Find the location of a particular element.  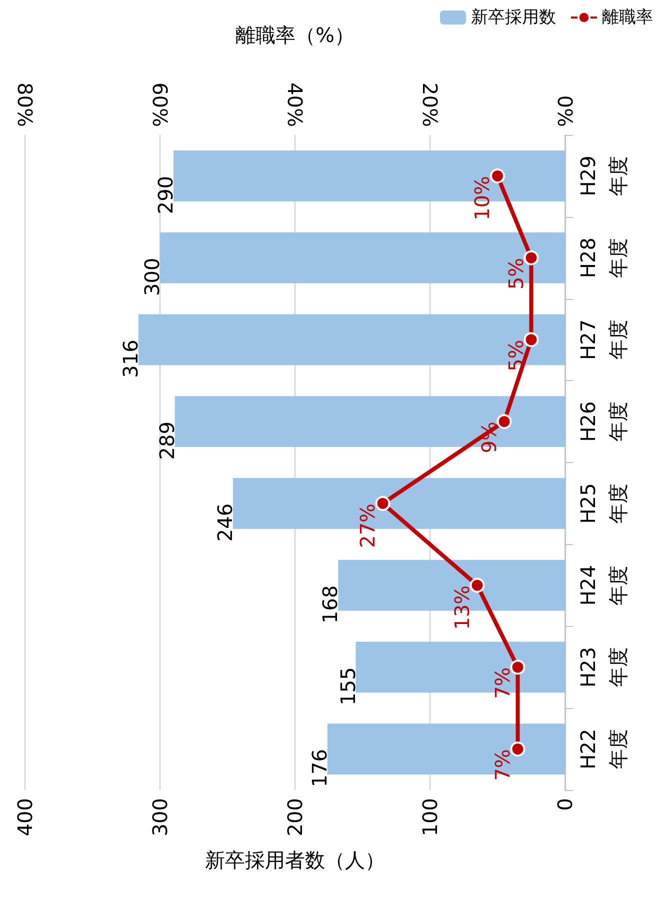

y-tick-label: H28 年度 is located at coordinates (603, 258).